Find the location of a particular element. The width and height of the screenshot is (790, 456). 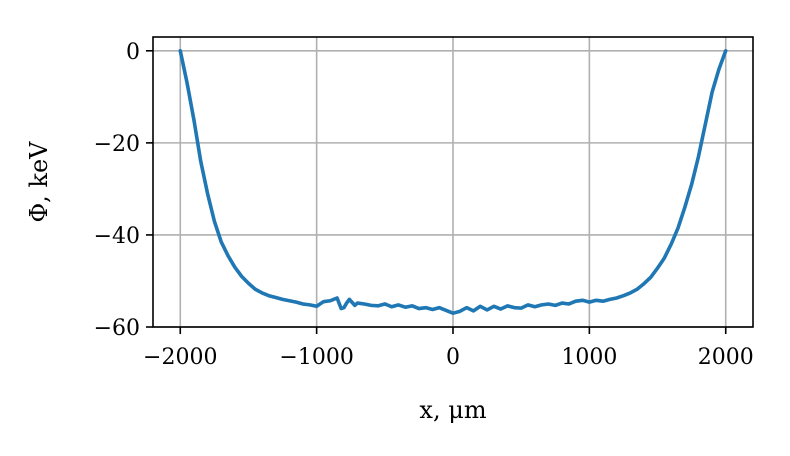

y-axis-label: Φ, keV is located at coordinates (39, 182).